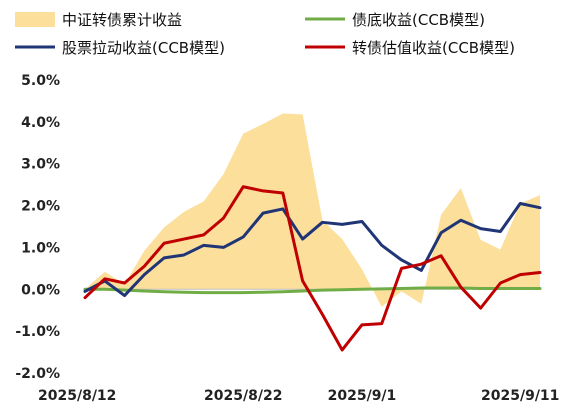 This screenshot has width=588, height=413. I want to click on legend-label-stock-driven: 股票拉动收益(CCB模型), so click(143, 48).